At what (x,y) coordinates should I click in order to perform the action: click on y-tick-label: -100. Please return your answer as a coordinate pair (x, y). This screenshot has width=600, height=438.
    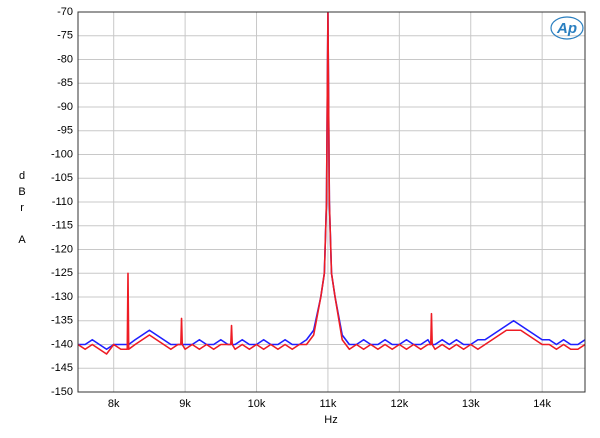
    Looking at the image, I should click on (62, 154).